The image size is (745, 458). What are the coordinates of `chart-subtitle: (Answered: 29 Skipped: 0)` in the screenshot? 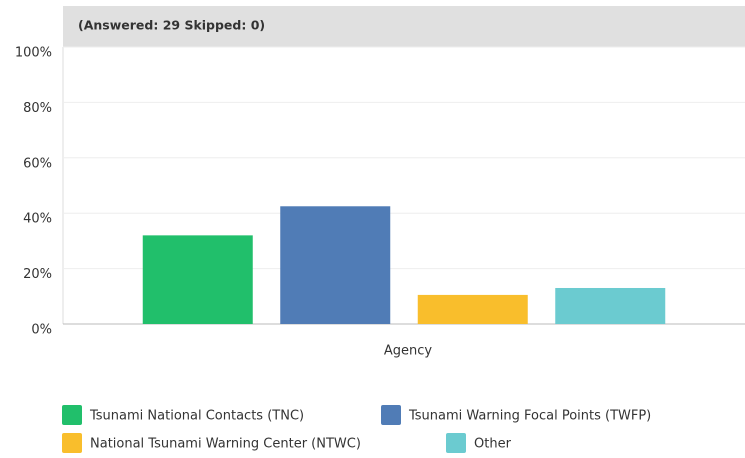 It's located at (171, 25).